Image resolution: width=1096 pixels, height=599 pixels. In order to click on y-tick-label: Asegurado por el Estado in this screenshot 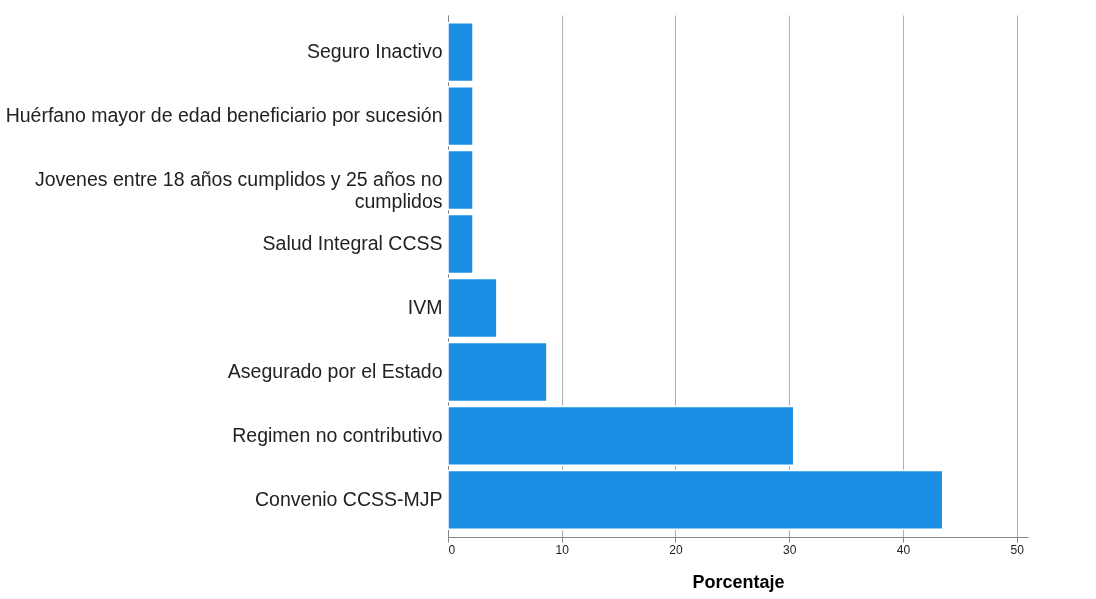, I will do `click(335, 370)`.